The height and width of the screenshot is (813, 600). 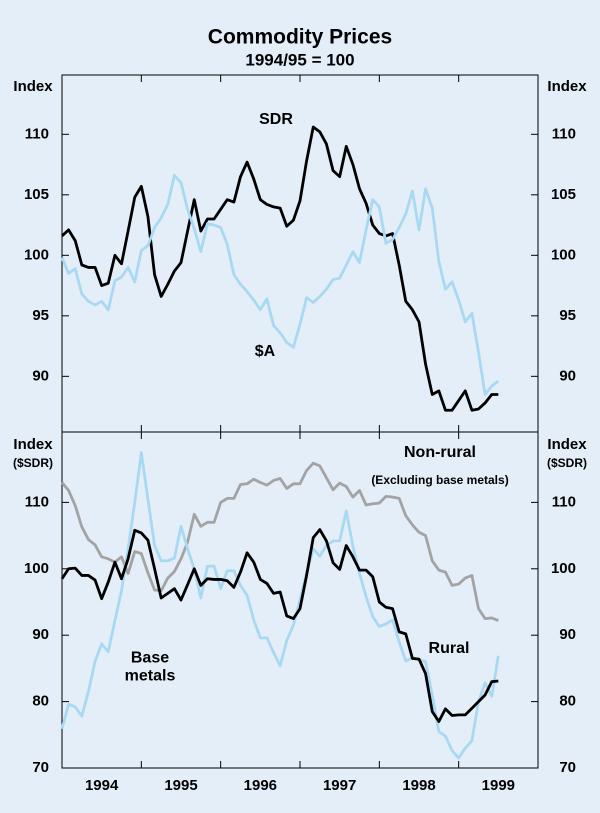 I want to click on series-label: SDR, so click(x=276, y=119).